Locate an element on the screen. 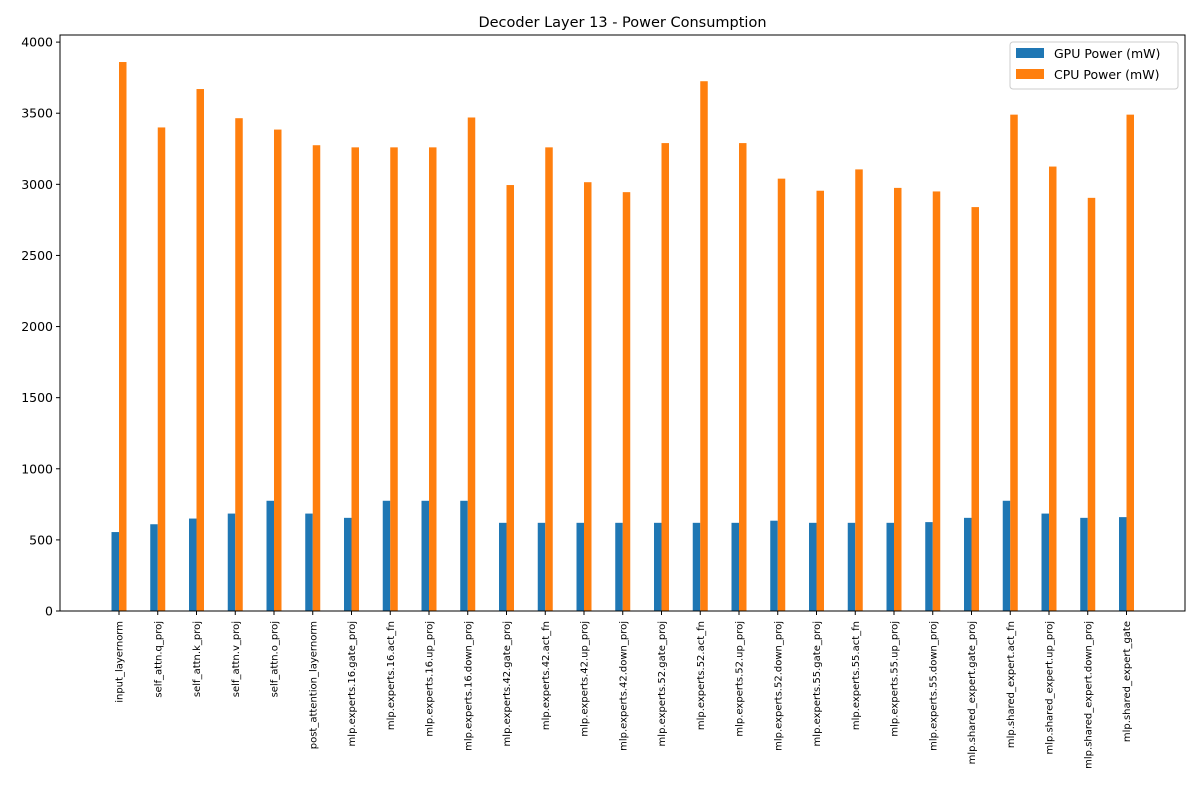 The image size is (1200, 800). y-tick-label: 1500 is located at coordinates (37, 397).